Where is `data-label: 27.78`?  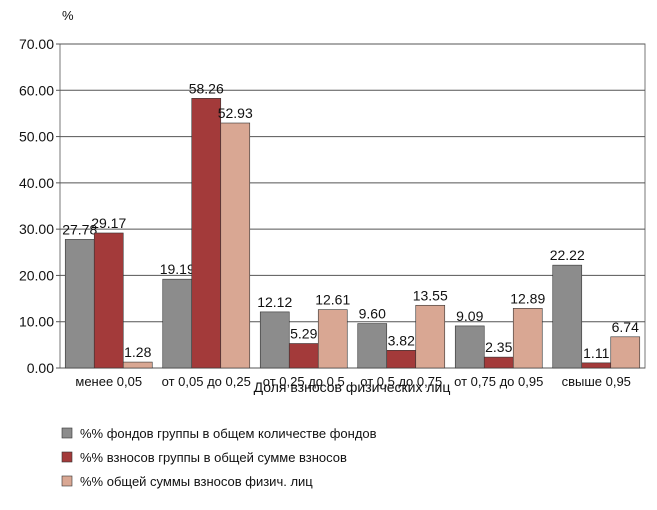 data-label: 27.78 is located at coordinates (79, 229).